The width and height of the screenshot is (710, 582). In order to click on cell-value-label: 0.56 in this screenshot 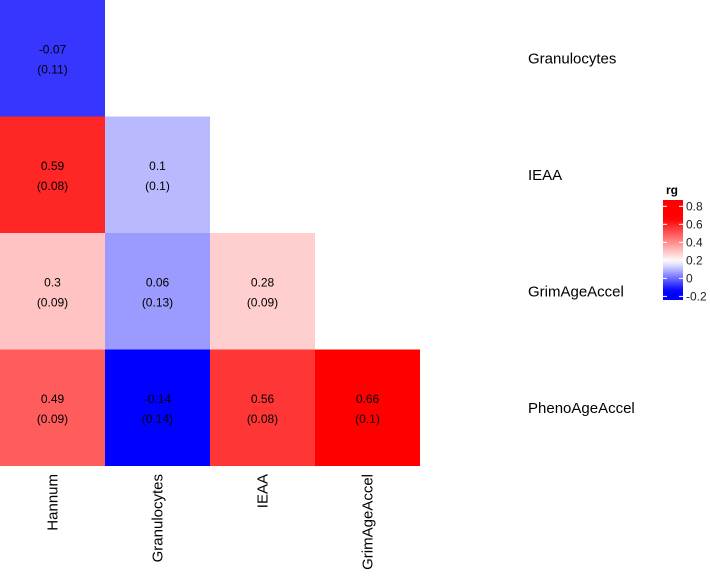, I will do `click(263, 399)`.